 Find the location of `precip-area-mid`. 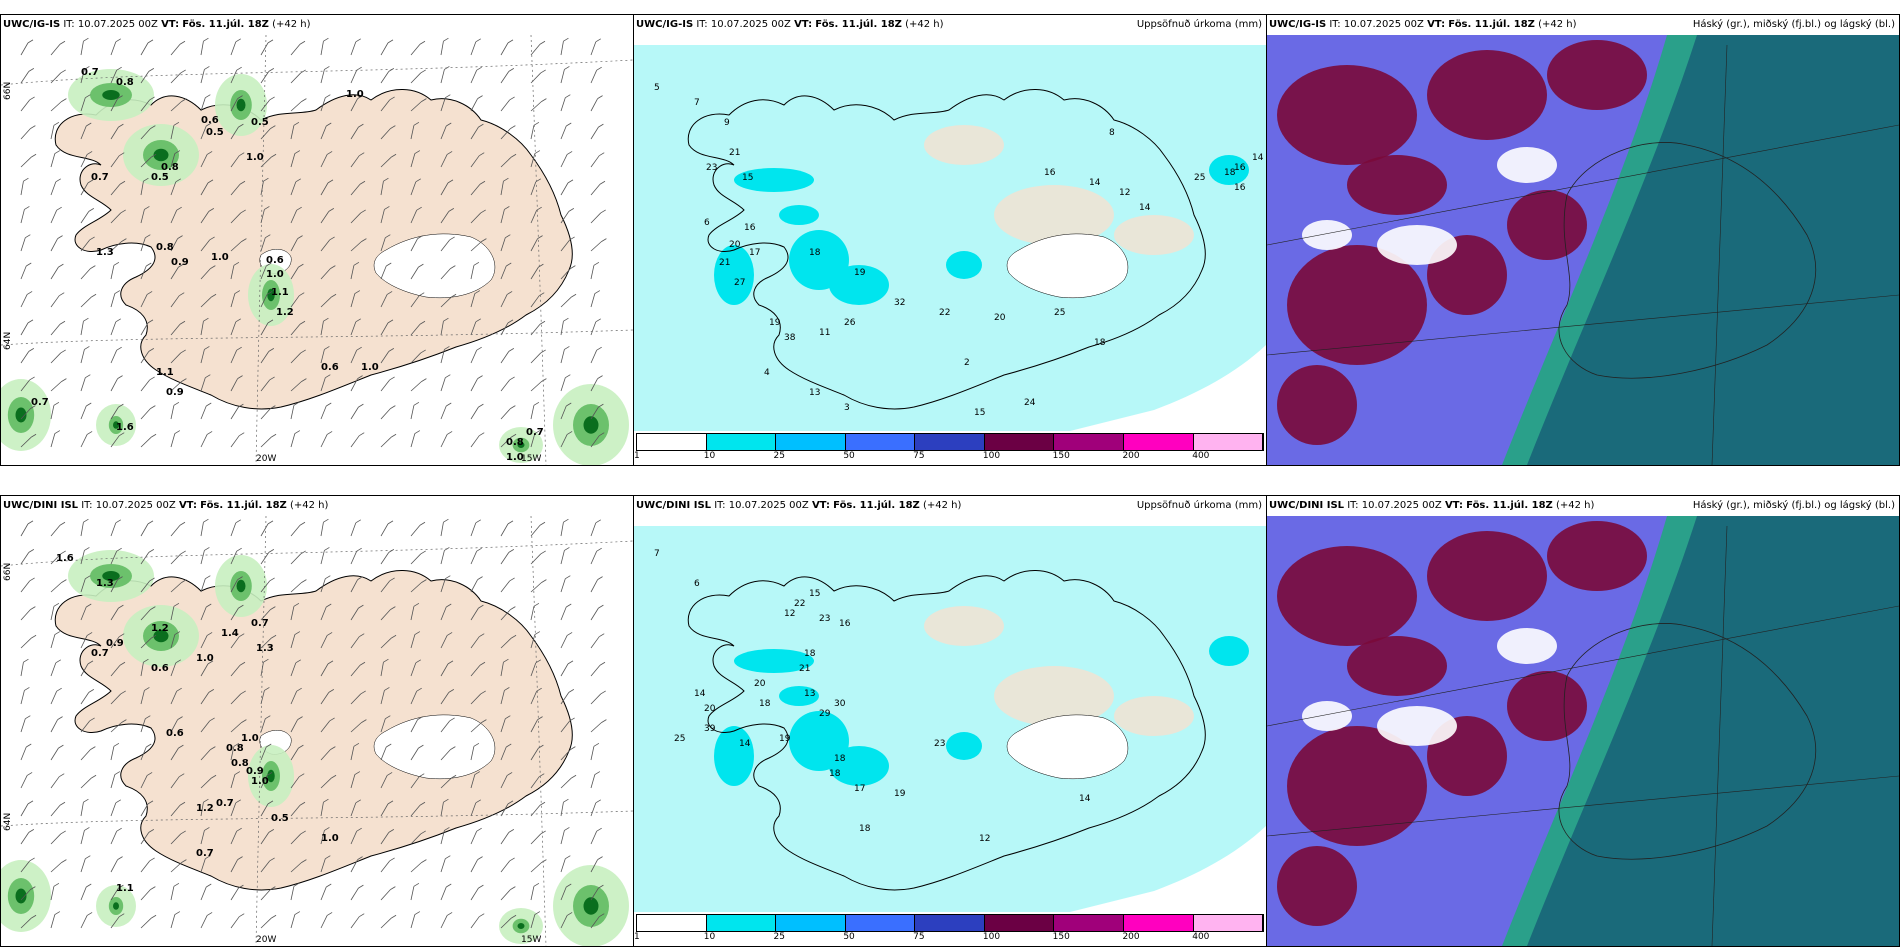

precip-area-mid is located at coordinates (1229, 170).